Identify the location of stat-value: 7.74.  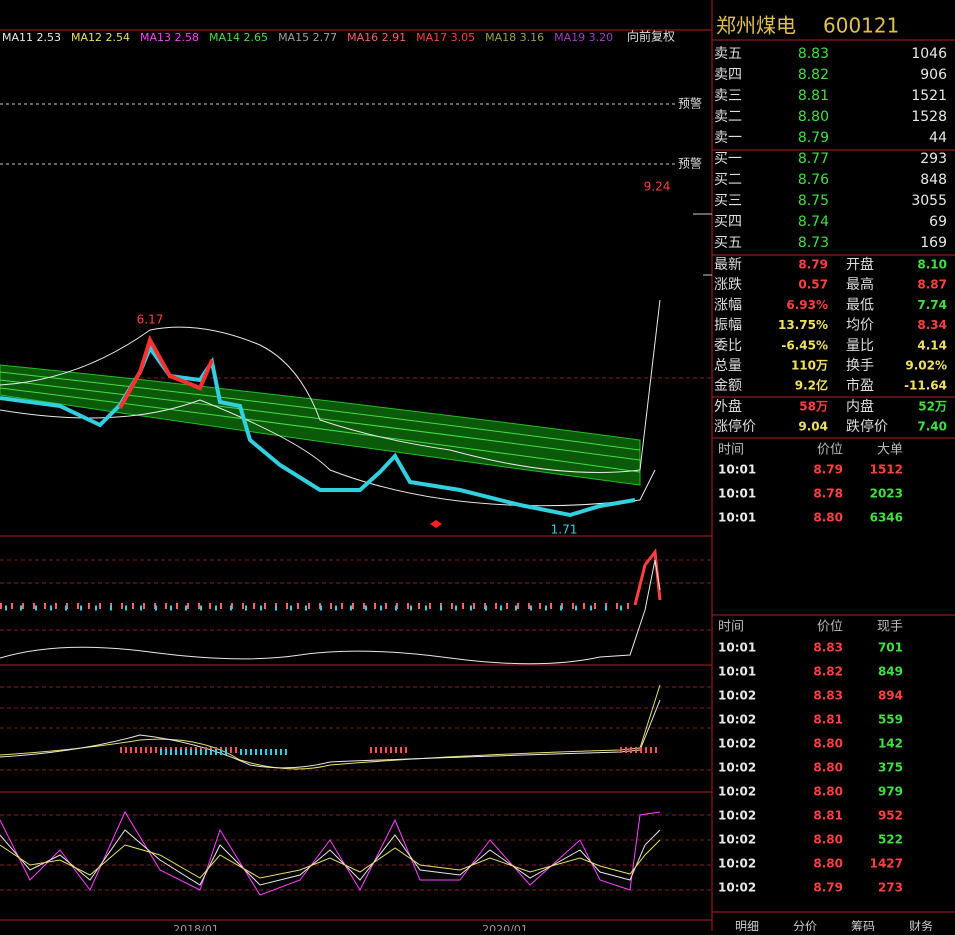
(932, 305).